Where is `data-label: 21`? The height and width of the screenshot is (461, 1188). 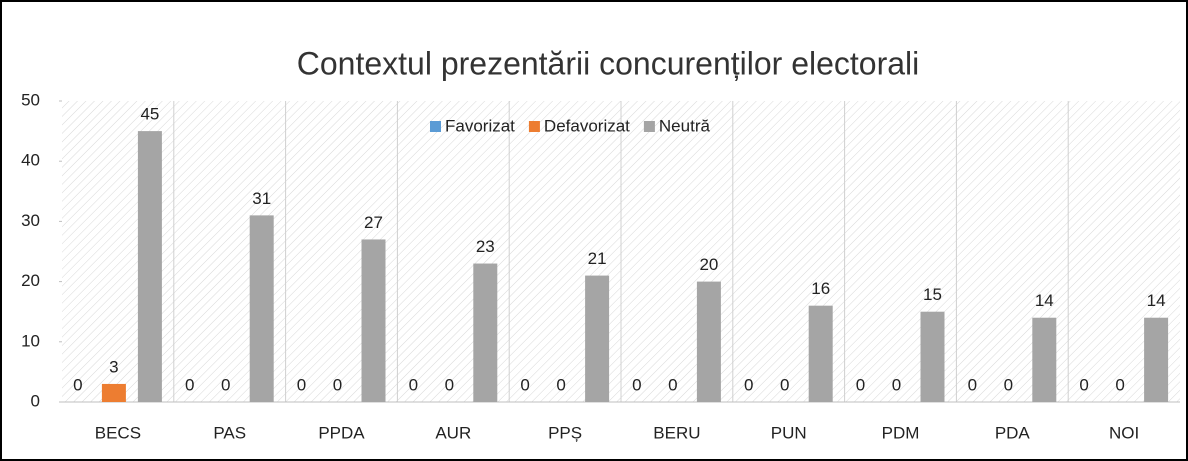
data-label: 21 is located at coordinates (597, 258).